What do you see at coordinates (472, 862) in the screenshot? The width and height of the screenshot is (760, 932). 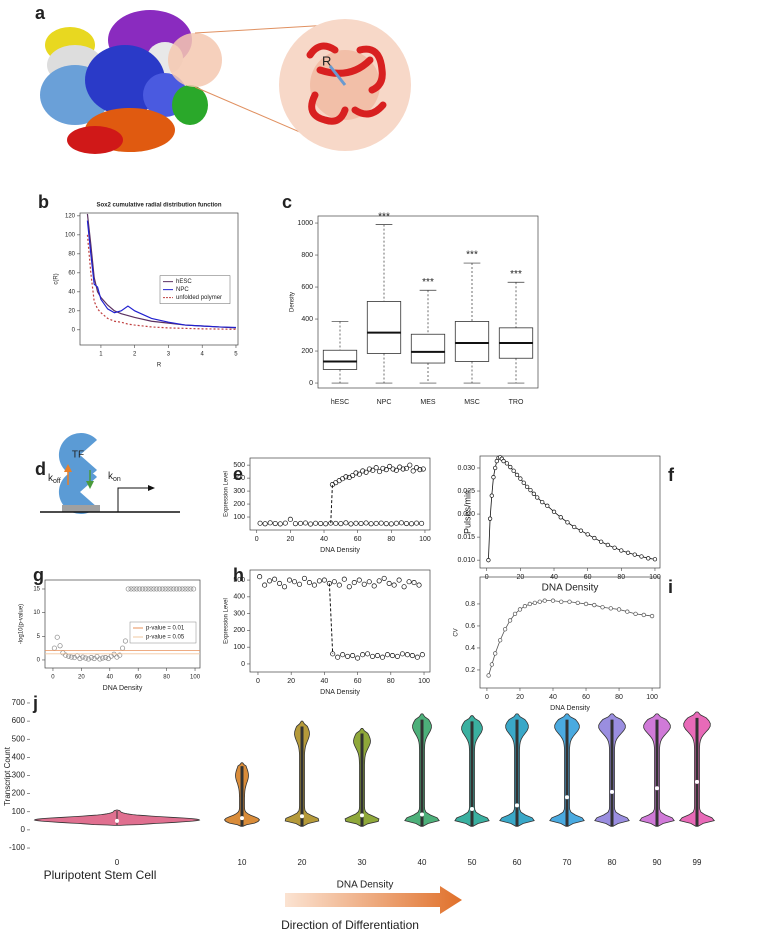 I see `x-tick-label: 50` at bounding box center [472, 862].